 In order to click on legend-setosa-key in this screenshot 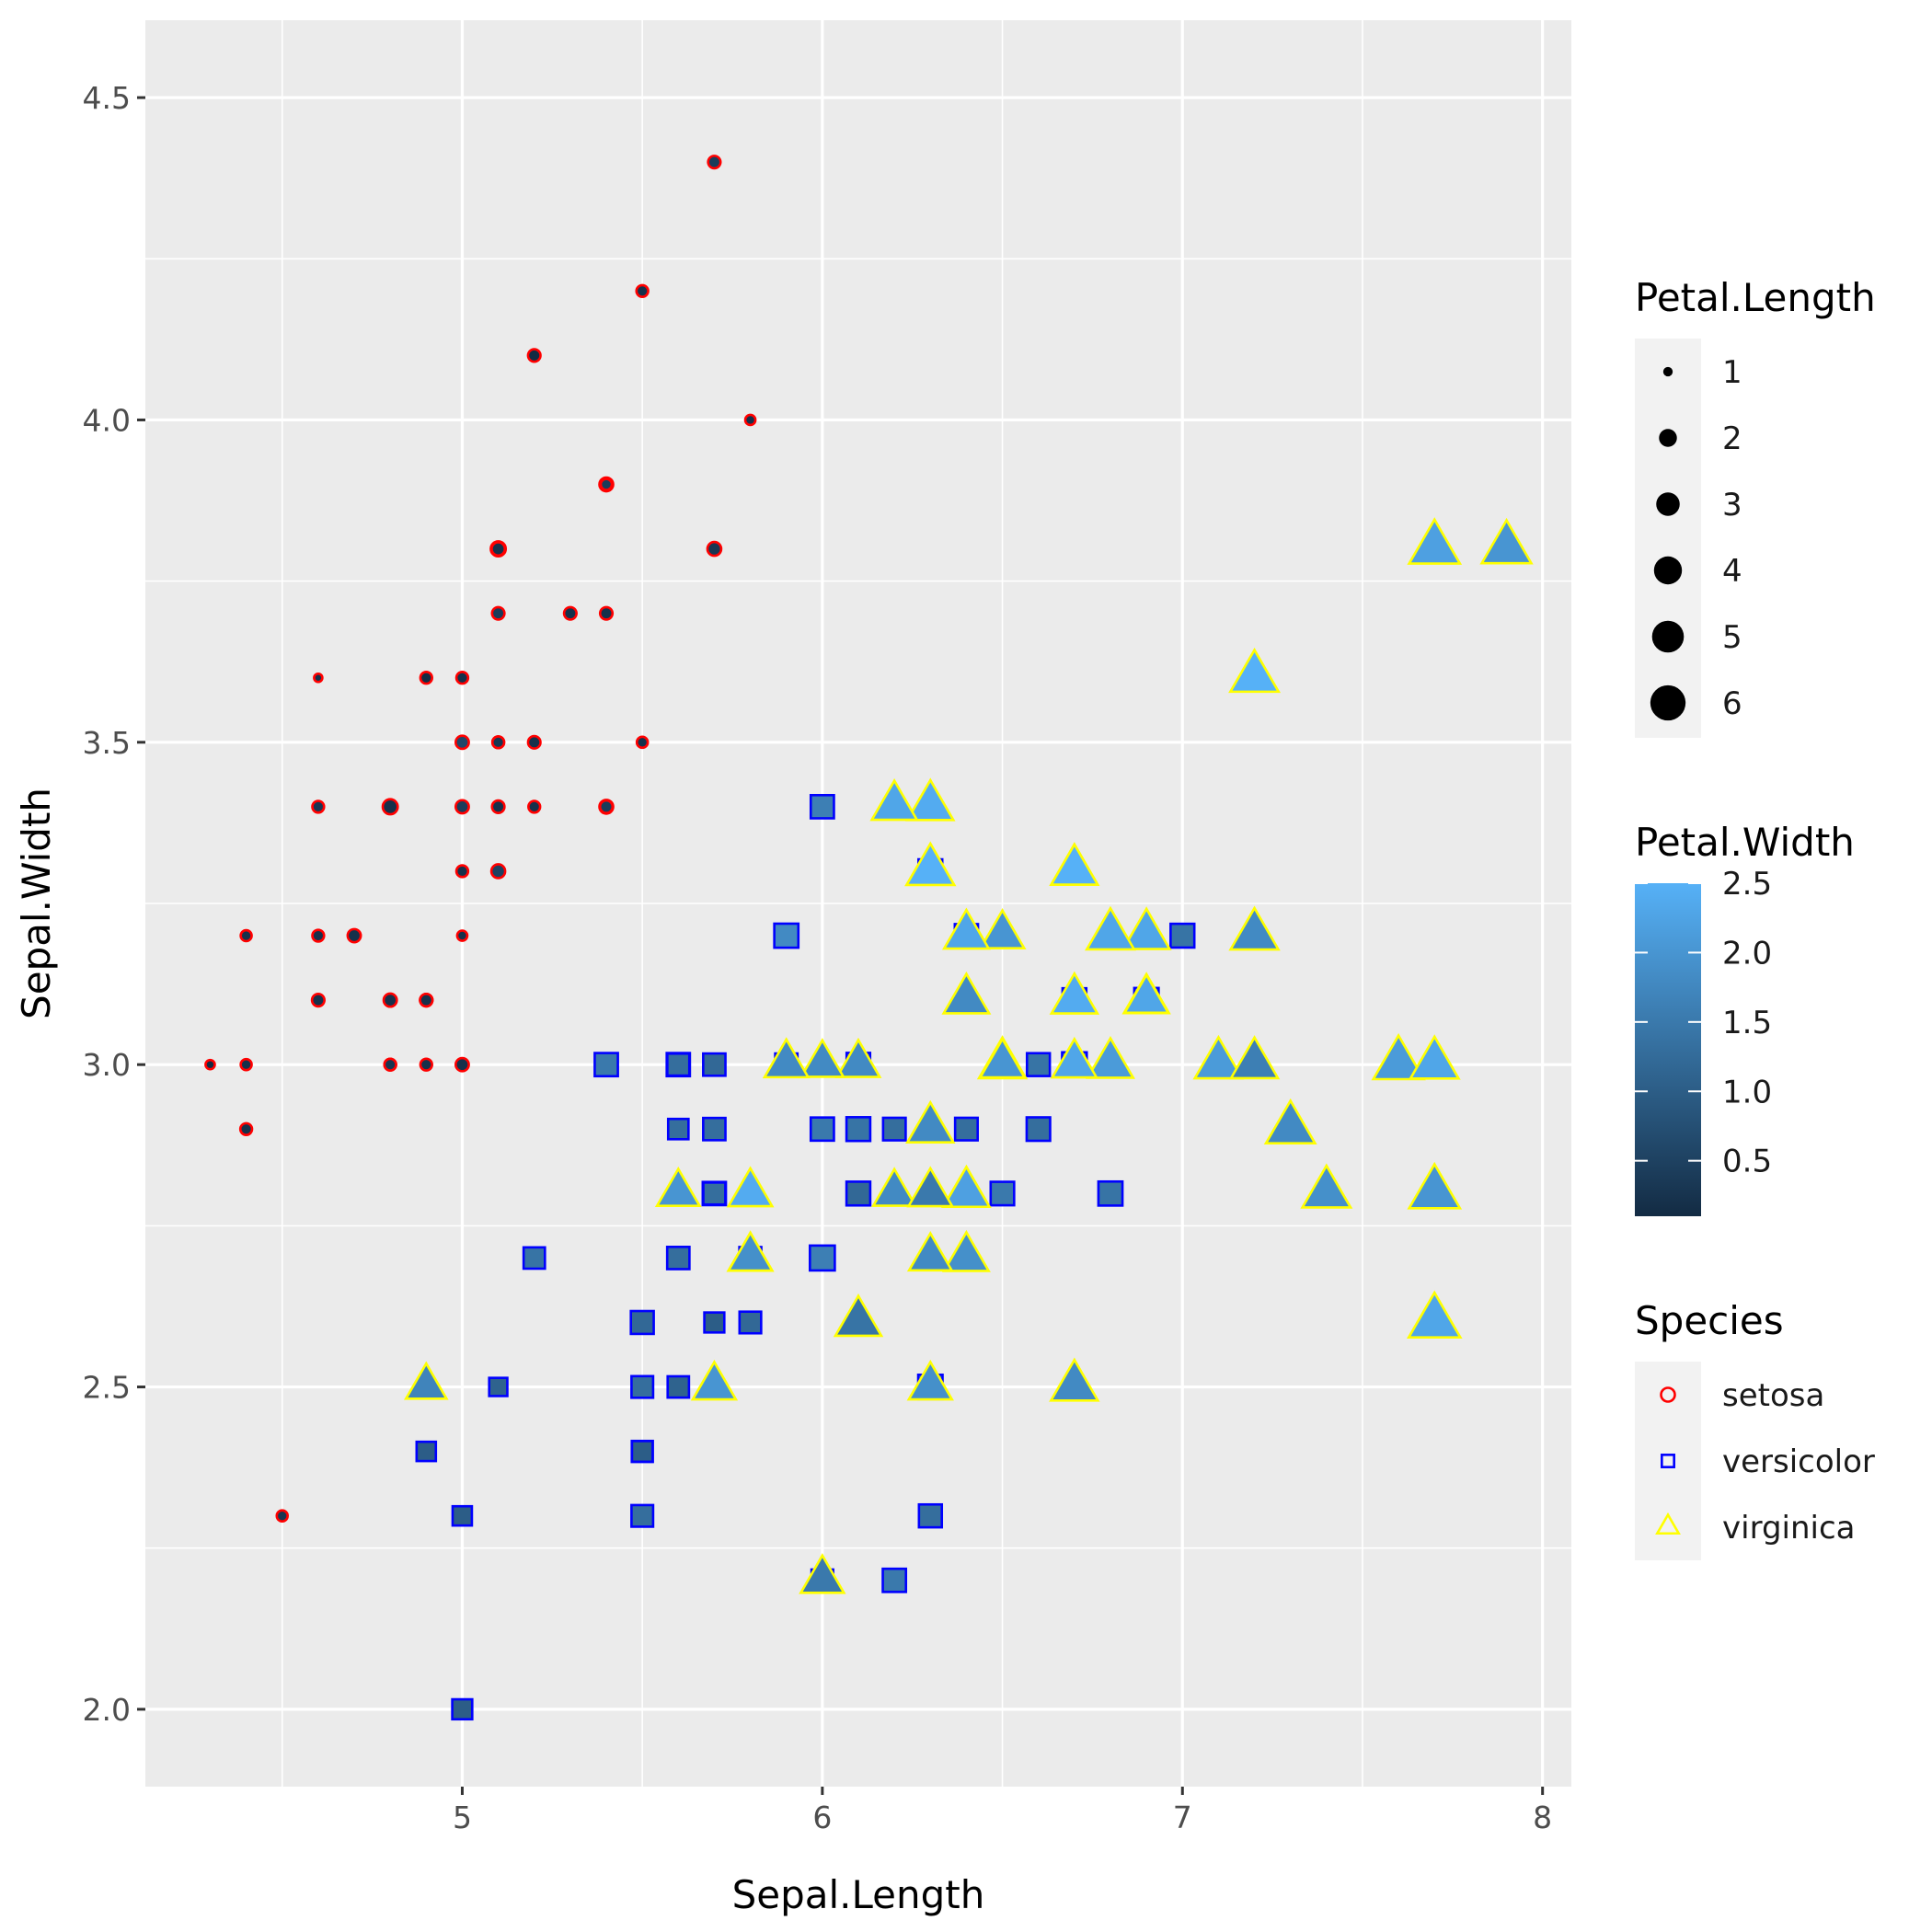, I will do `click(1668, 1394)`.